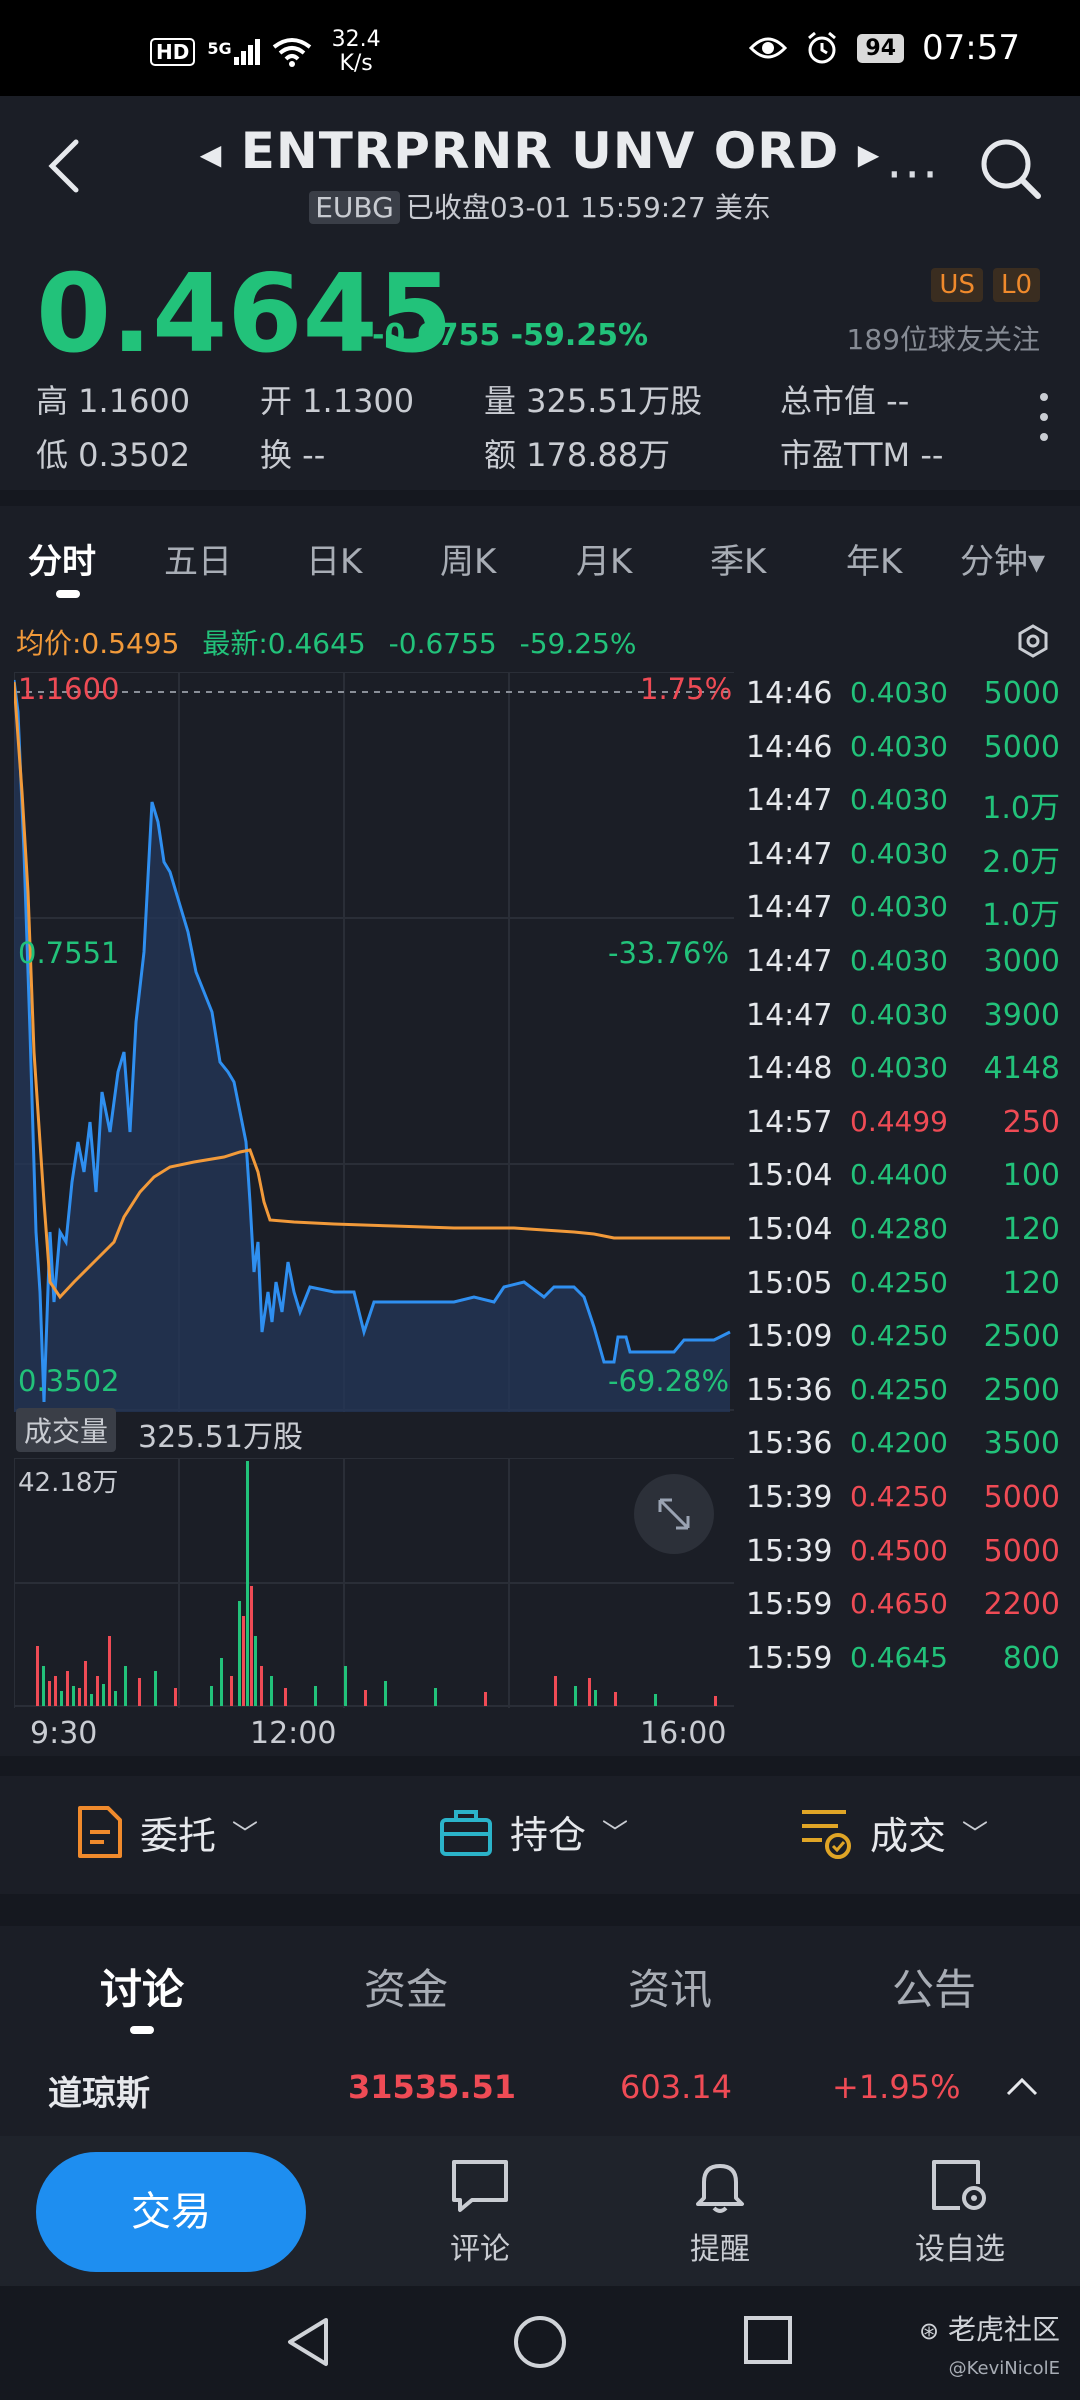  Describe the element at coordinates (308, 2342) in the screenshot. I see `nav-back-icon` at that location.